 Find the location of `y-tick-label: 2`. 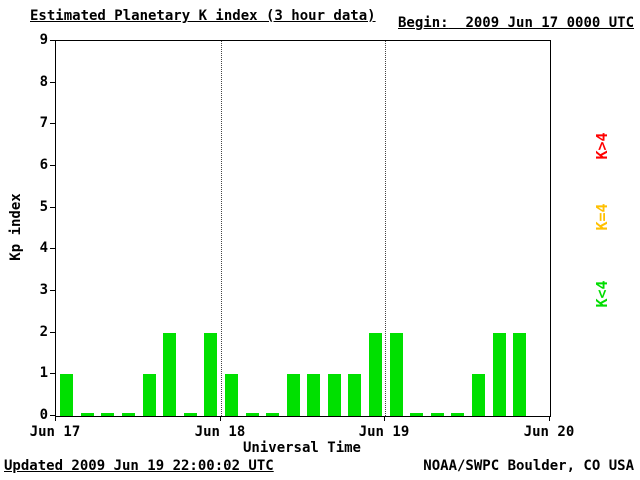

y-tick-label: 2 is located at coordinates (43, 332).